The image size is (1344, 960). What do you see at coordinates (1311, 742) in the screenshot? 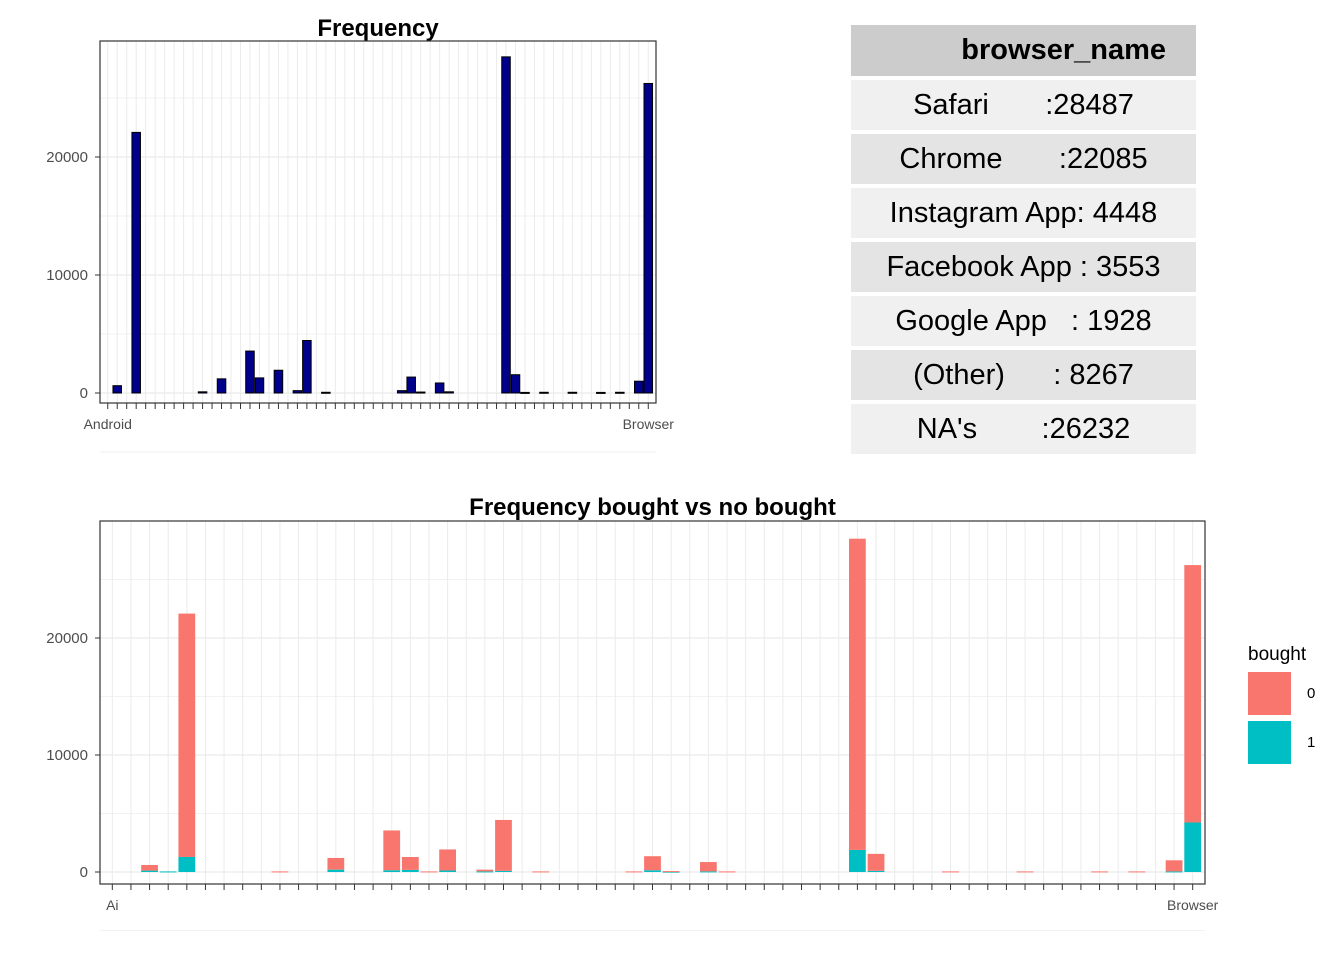
I see `legend-label: 1` at bounding box center [1311, 742].